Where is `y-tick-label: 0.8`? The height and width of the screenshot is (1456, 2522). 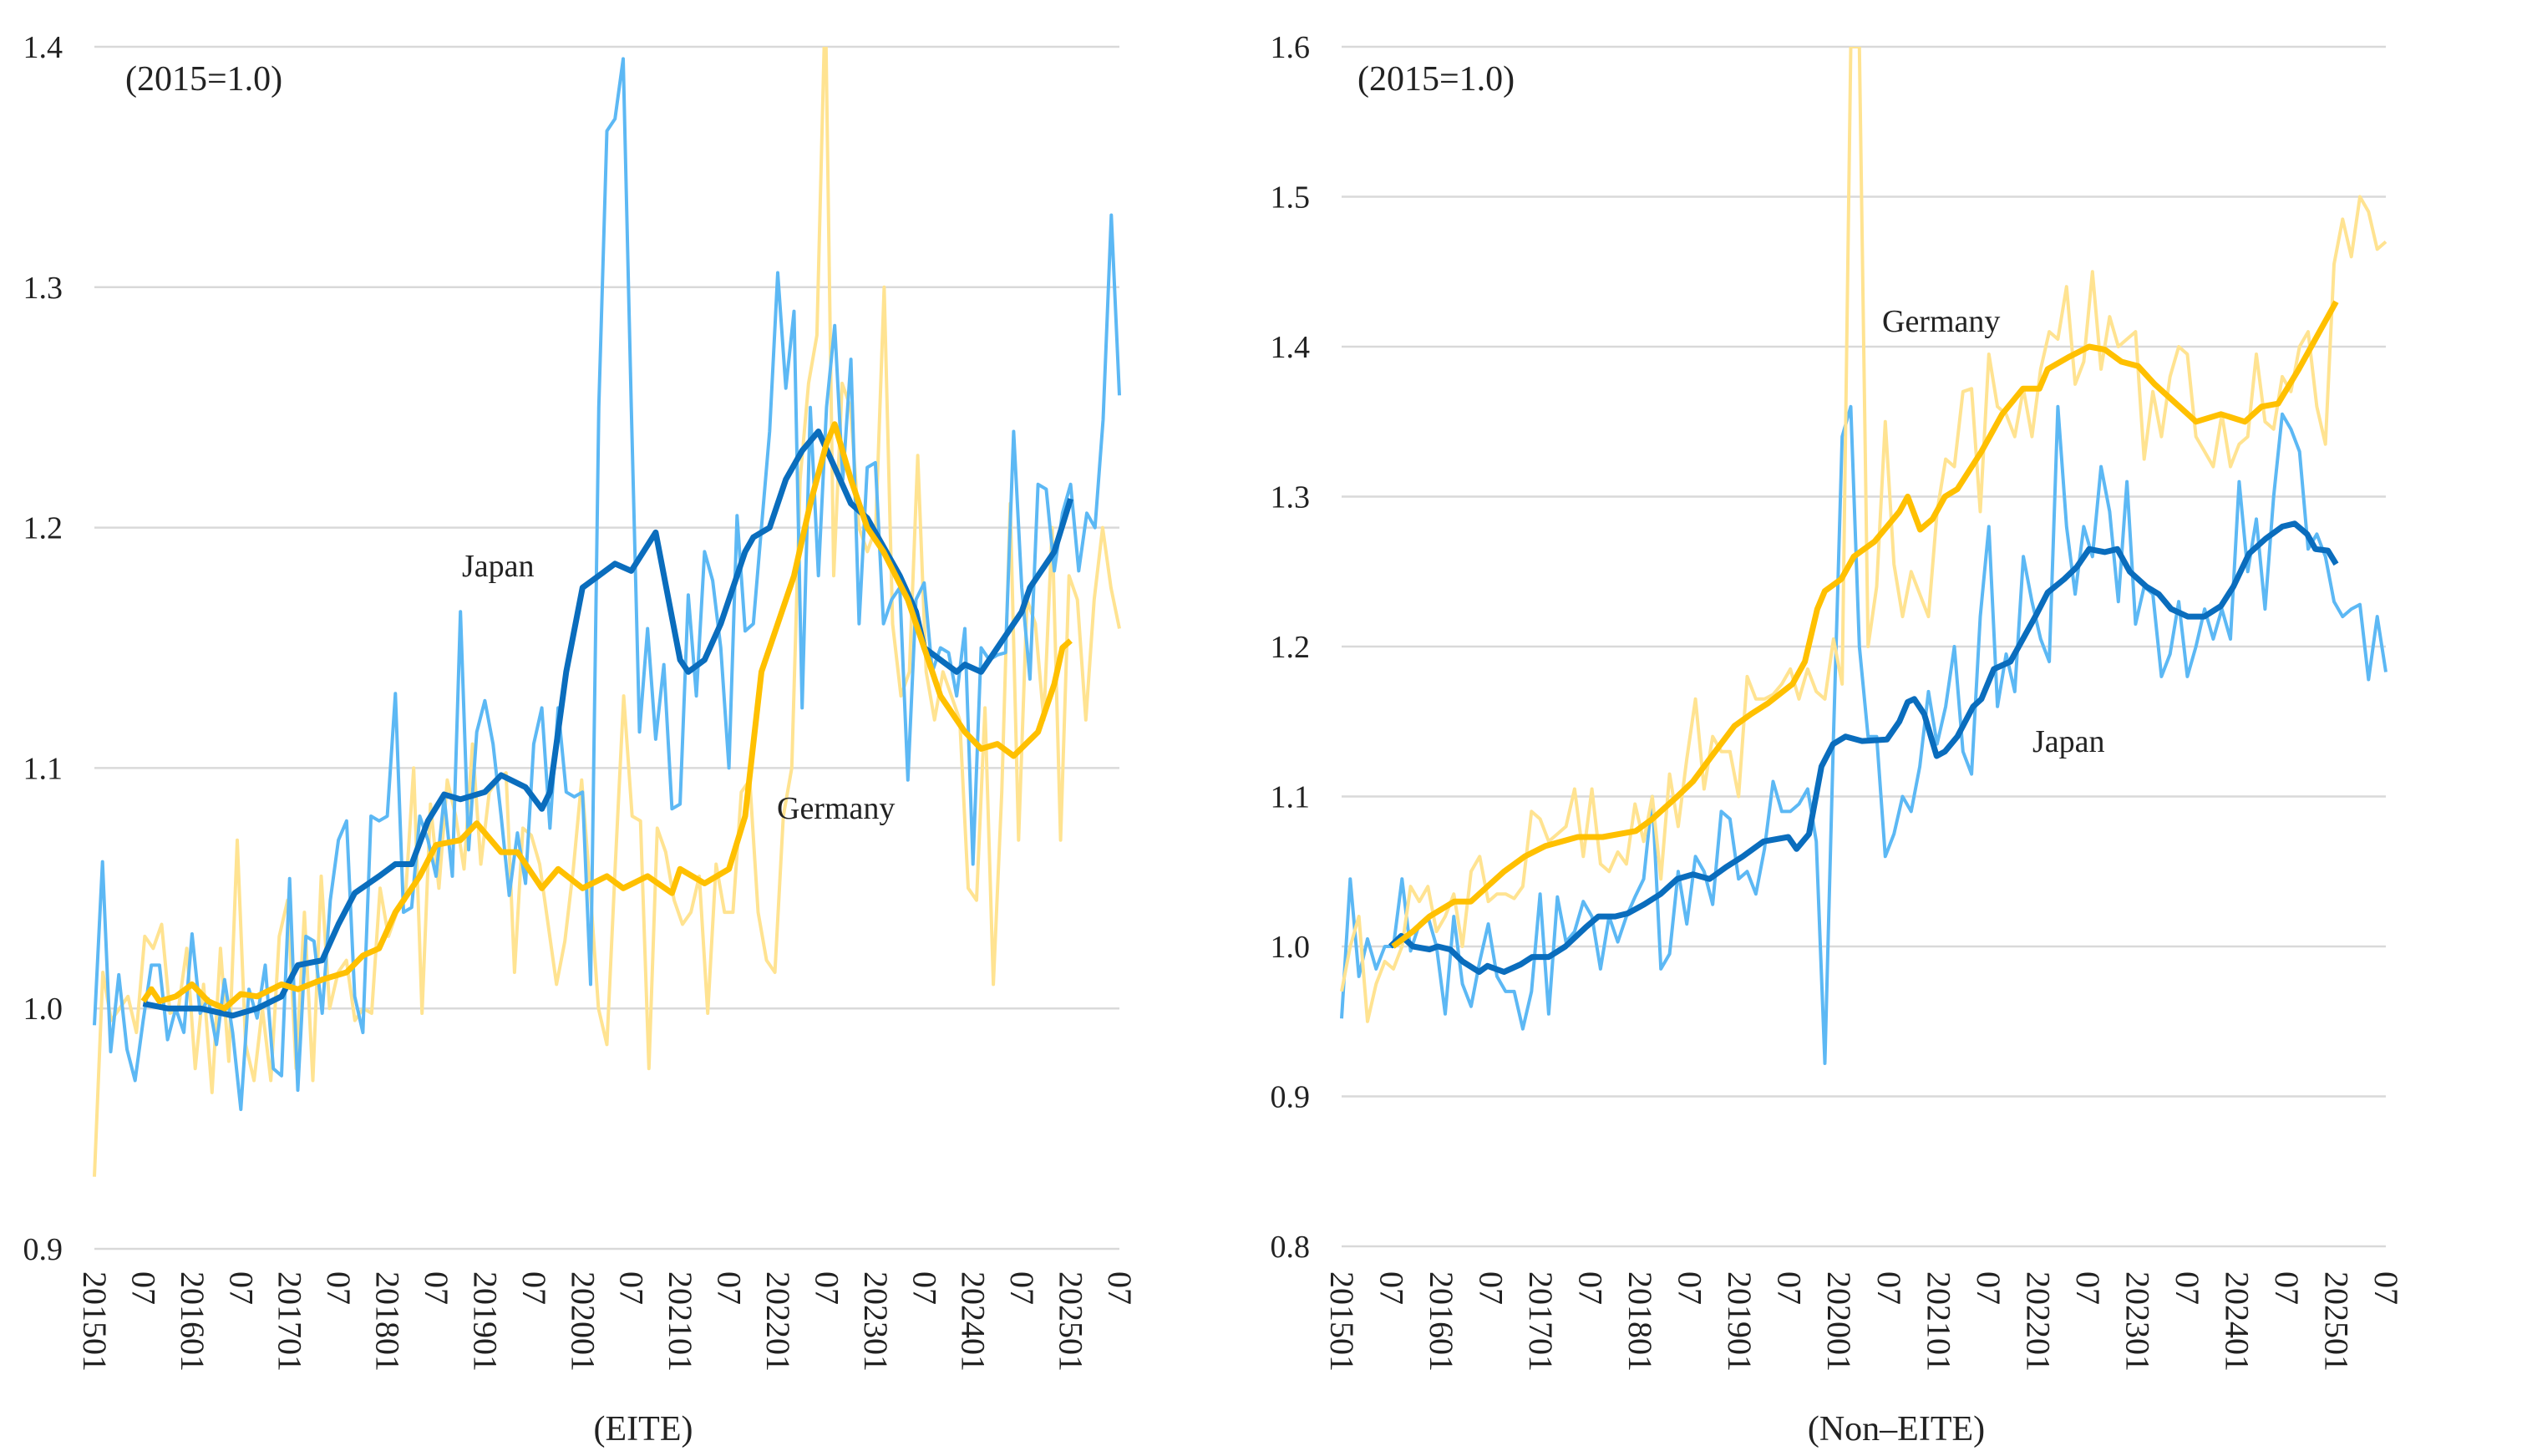 y-tick-label: 0.8 is located at coordinates (1291, 1247).